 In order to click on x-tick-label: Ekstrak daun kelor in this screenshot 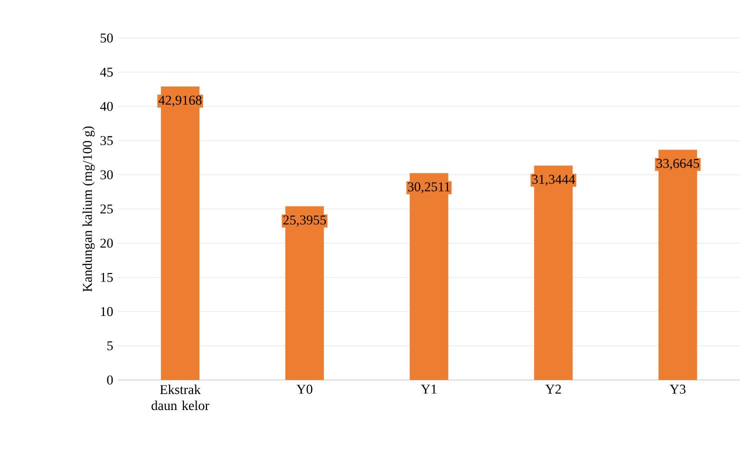, I will do `click(181, 397)`.